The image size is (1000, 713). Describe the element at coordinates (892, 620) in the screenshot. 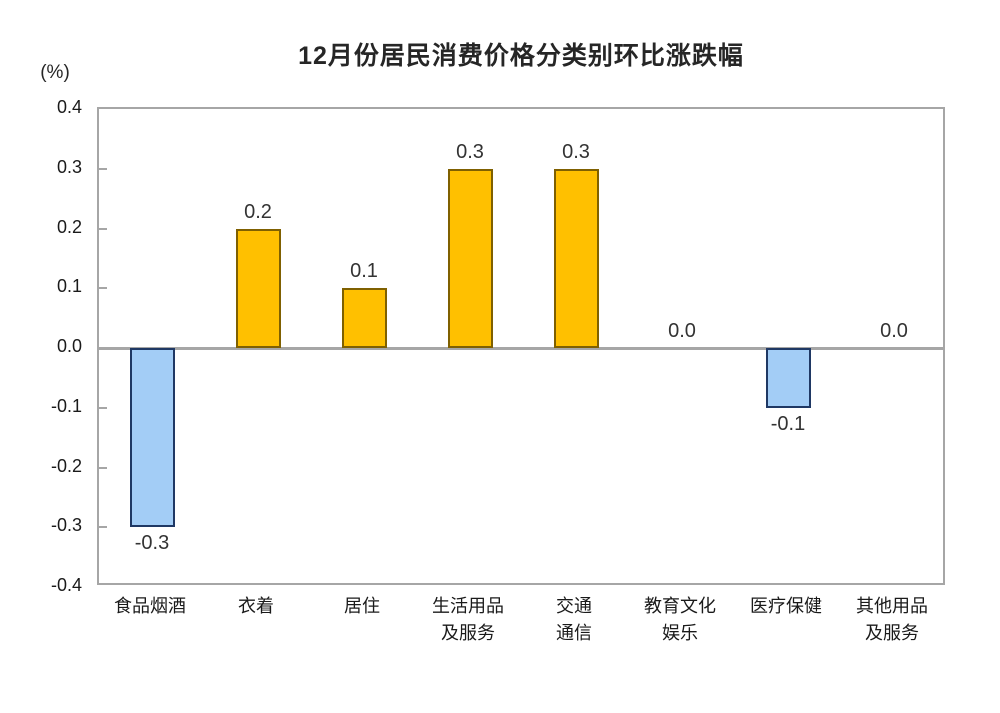

I see `x-category-label: 其他用品 及服务` at that location.